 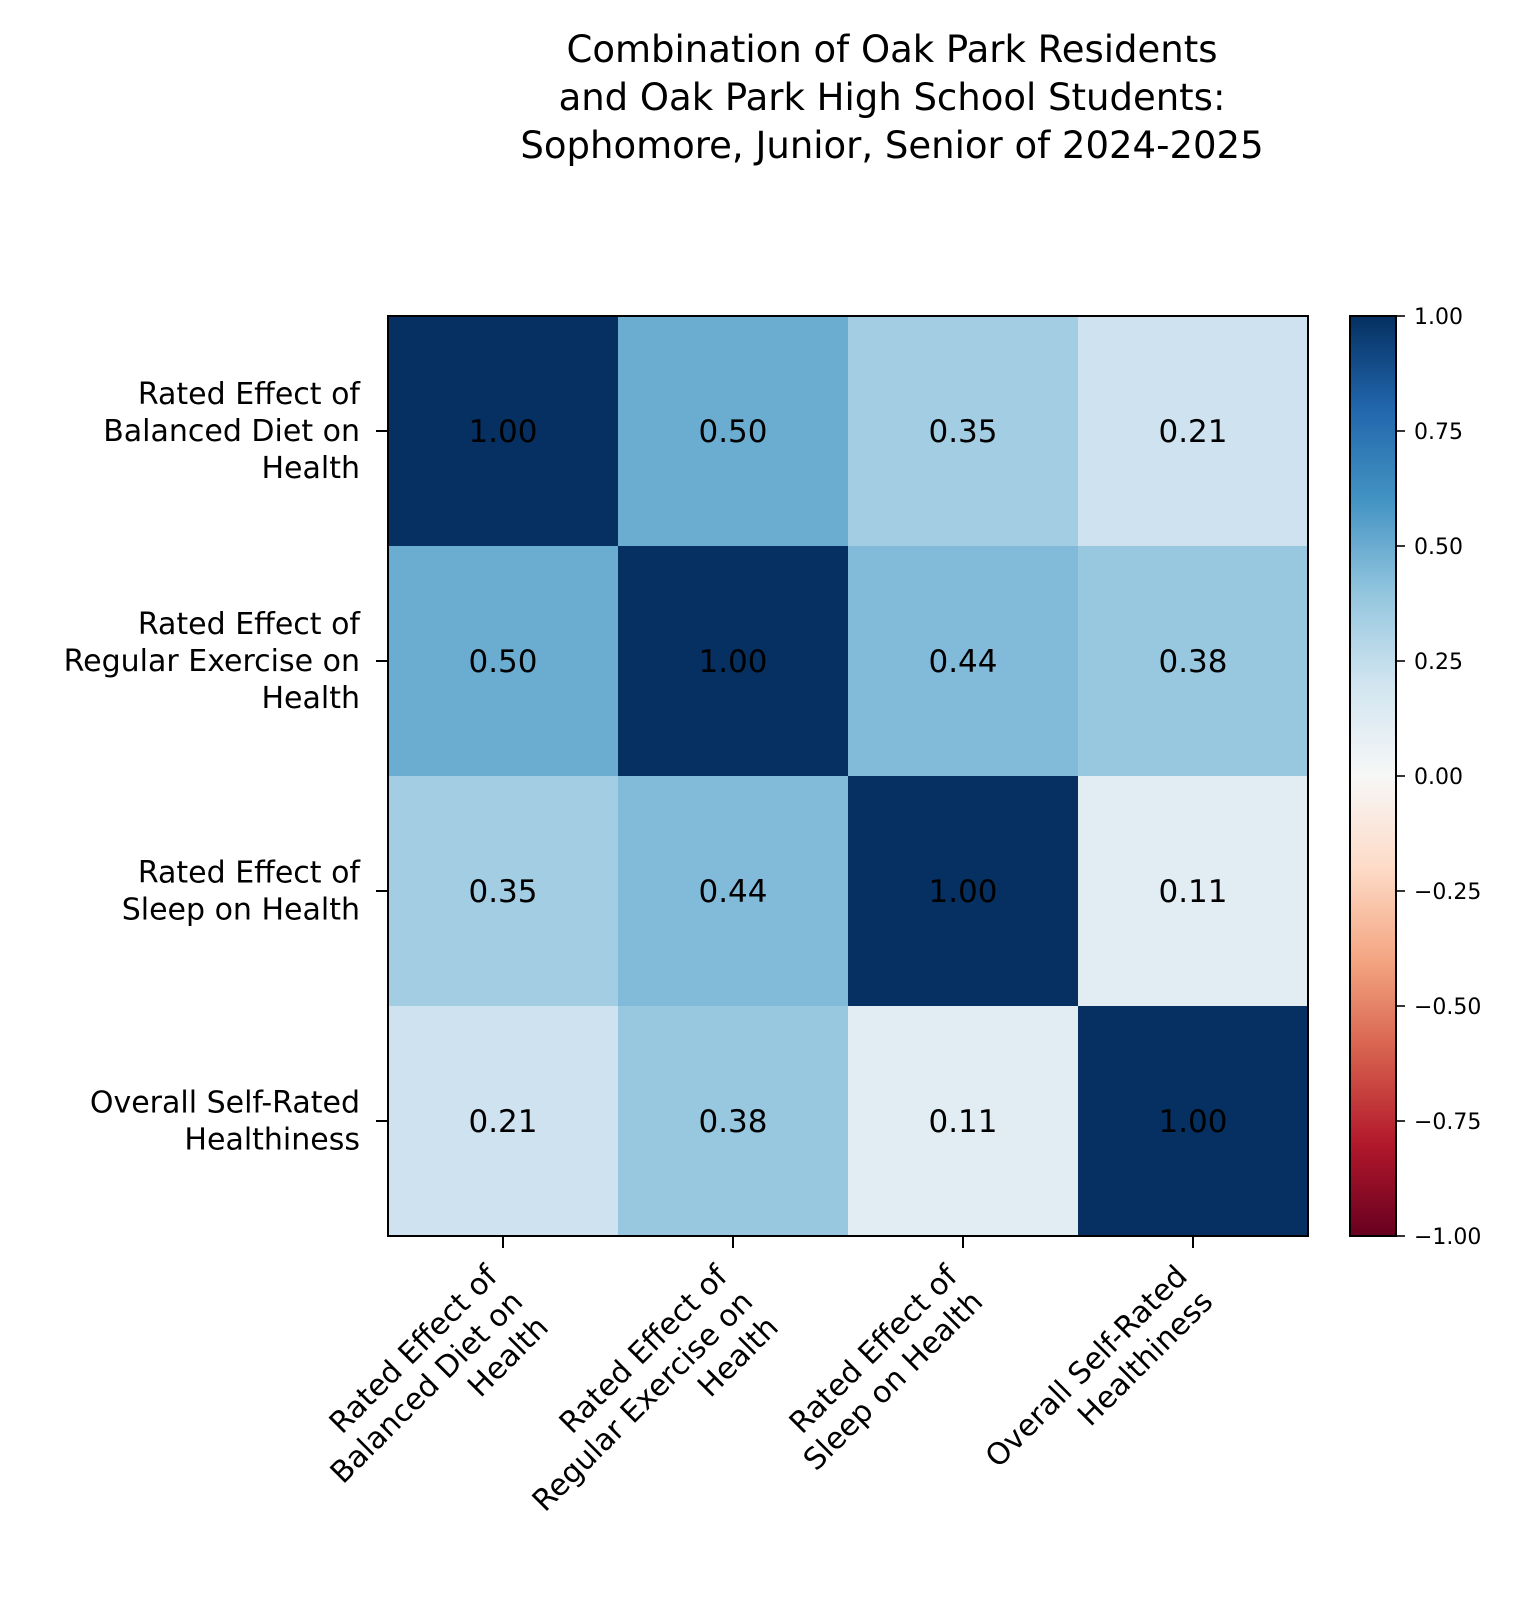 I want to click on colorbar-gradient, so click(x=1373, y=776).